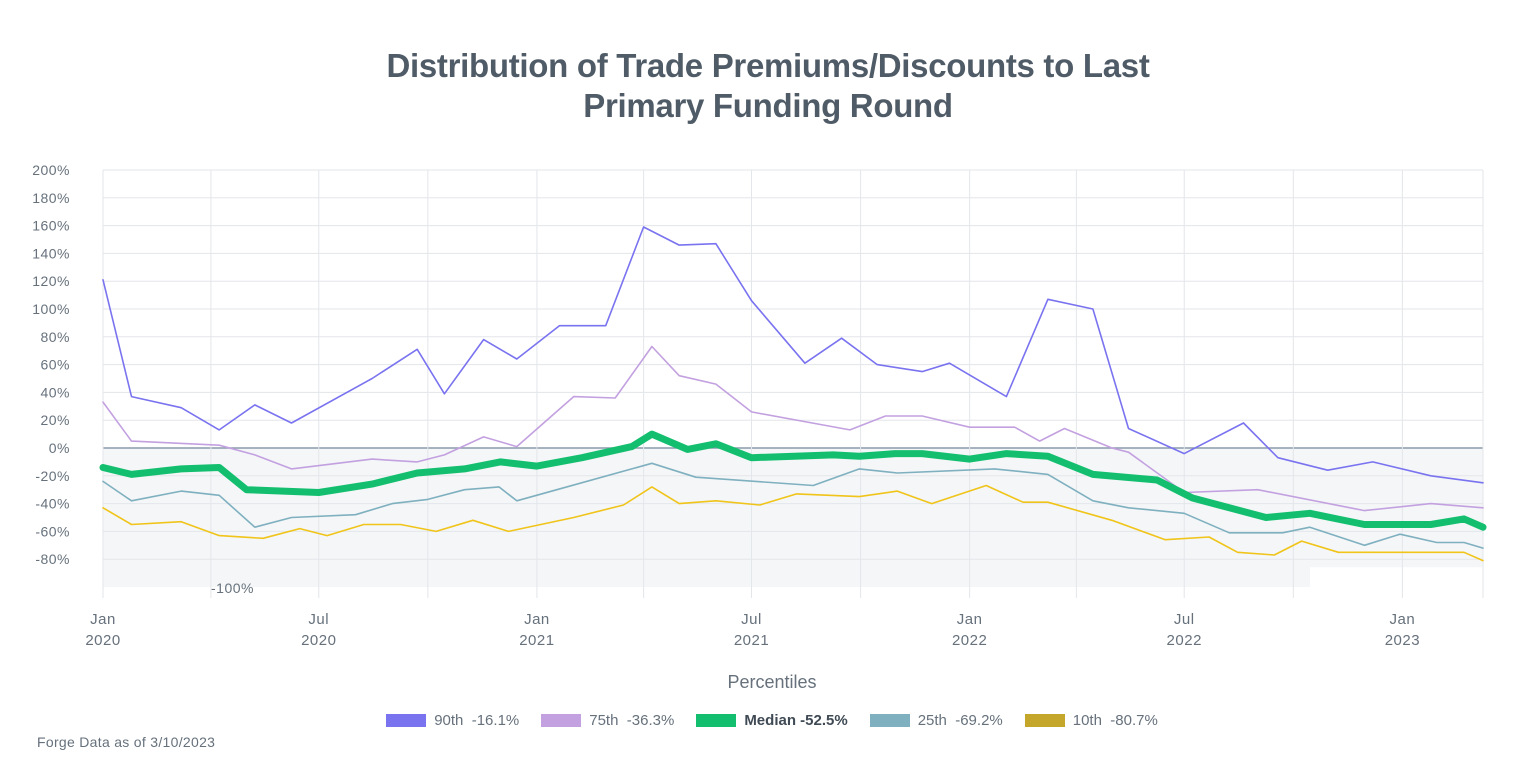 This screenshot has width=1536, height=768. I want to click on y-tick-label: 160%, so click(51, 226).